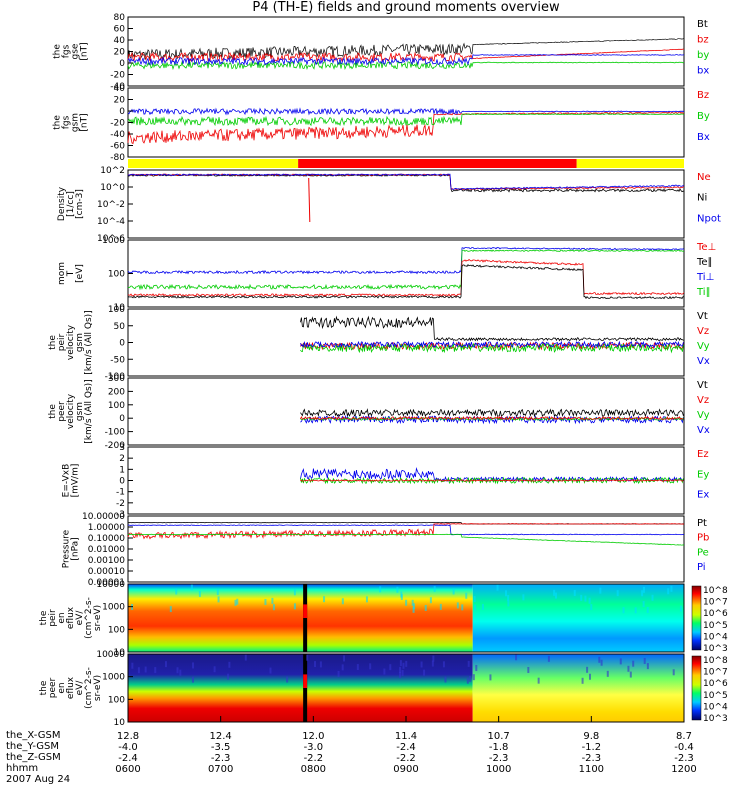 The height and width of the screenshot is (800, 750). I want to click on x-tick-label: -2.2, so click(406, 758).